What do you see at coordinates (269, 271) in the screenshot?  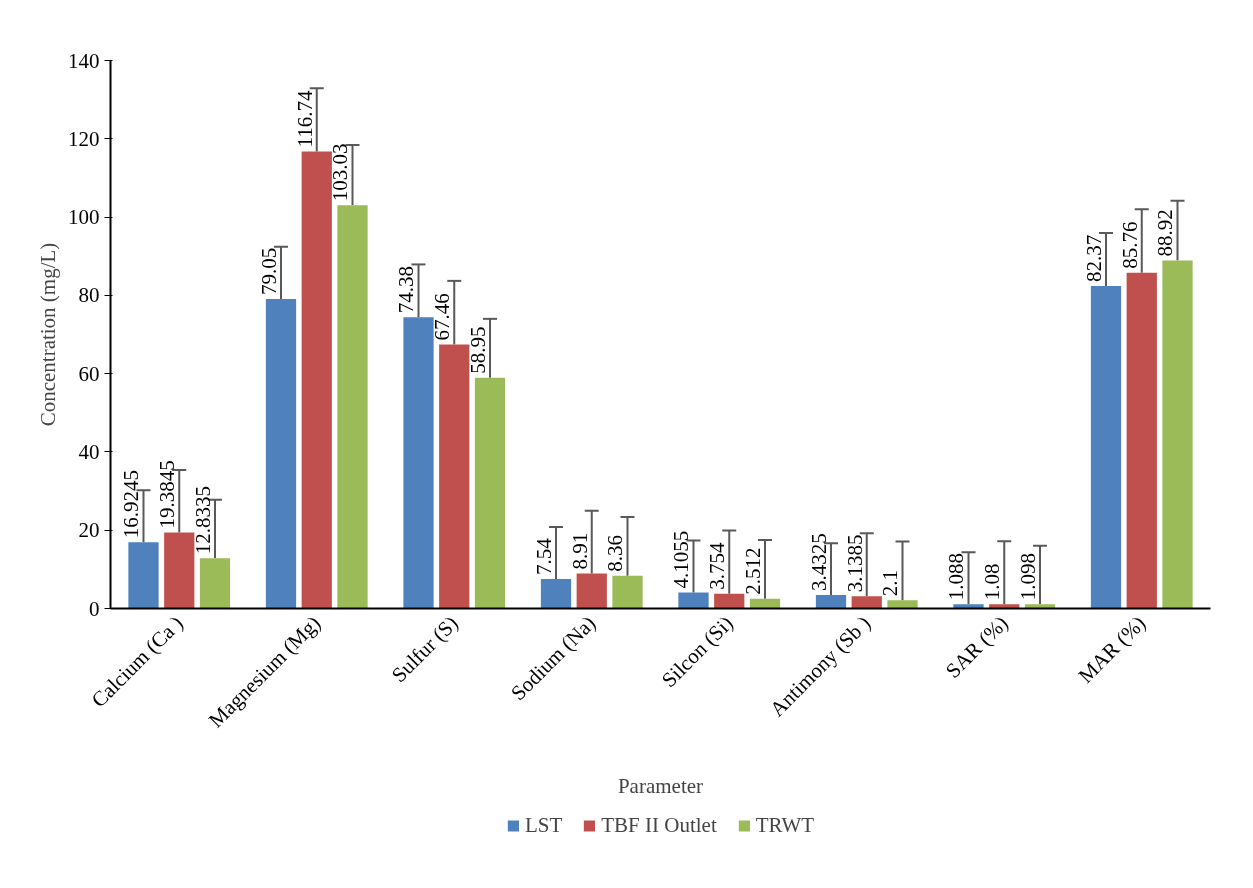 I see `data-label: 79.05` at bounding box center [269, 271].